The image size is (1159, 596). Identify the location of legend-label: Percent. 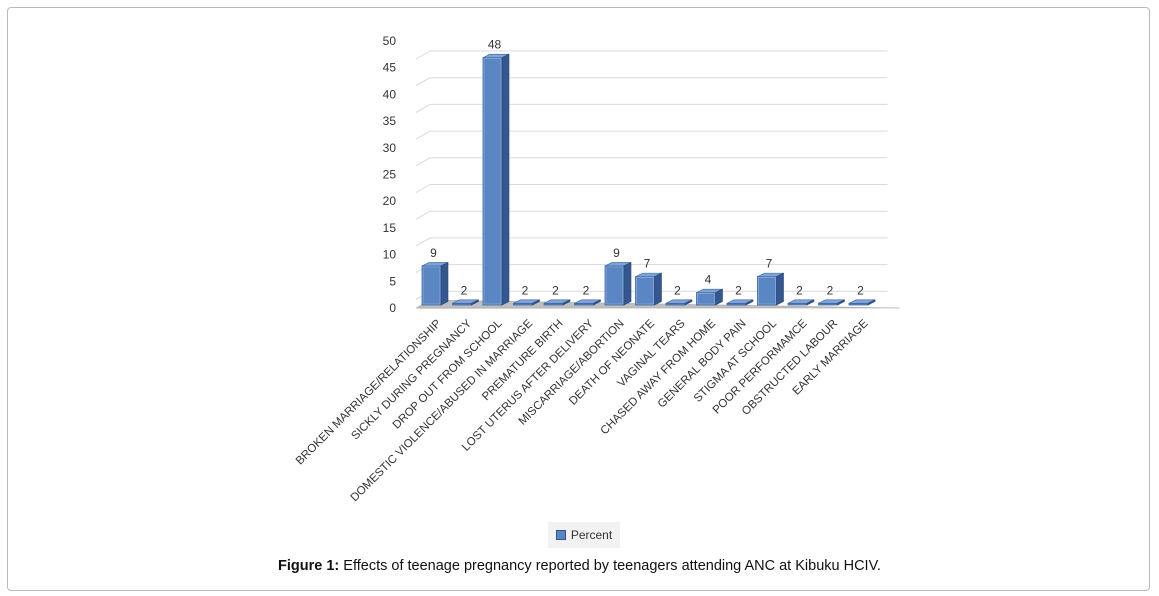
(591, 535).